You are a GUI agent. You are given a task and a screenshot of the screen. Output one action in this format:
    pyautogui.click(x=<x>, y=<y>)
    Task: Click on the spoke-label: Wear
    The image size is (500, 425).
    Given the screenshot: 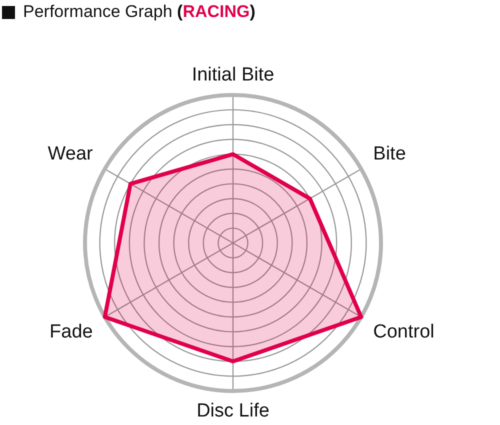 What is the action you would take?
    pyautogui.click(x=71, y=154)
    